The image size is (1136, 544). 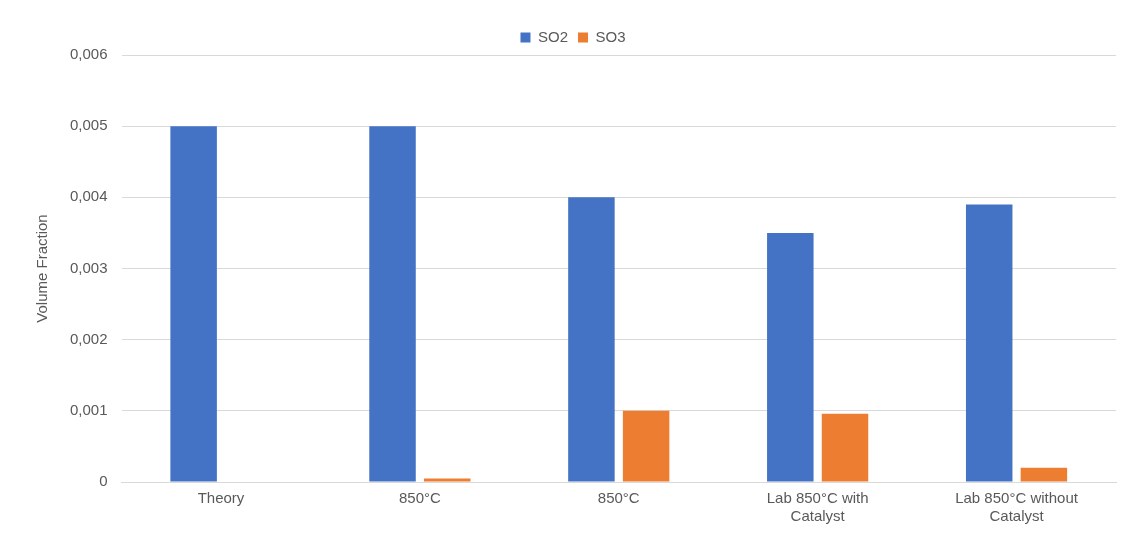 I want to click on x-tick-label: Lab 850°C with Catalyst, so click(x=817, y=507).